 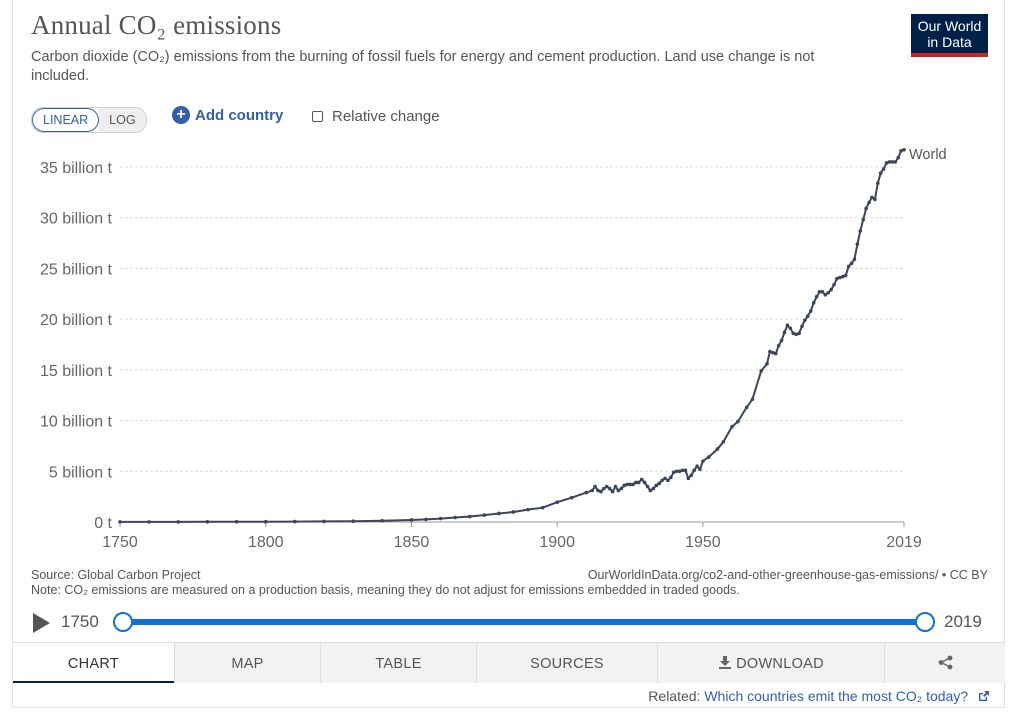 I want to click on timeline-track, so click(x=523, y=622).